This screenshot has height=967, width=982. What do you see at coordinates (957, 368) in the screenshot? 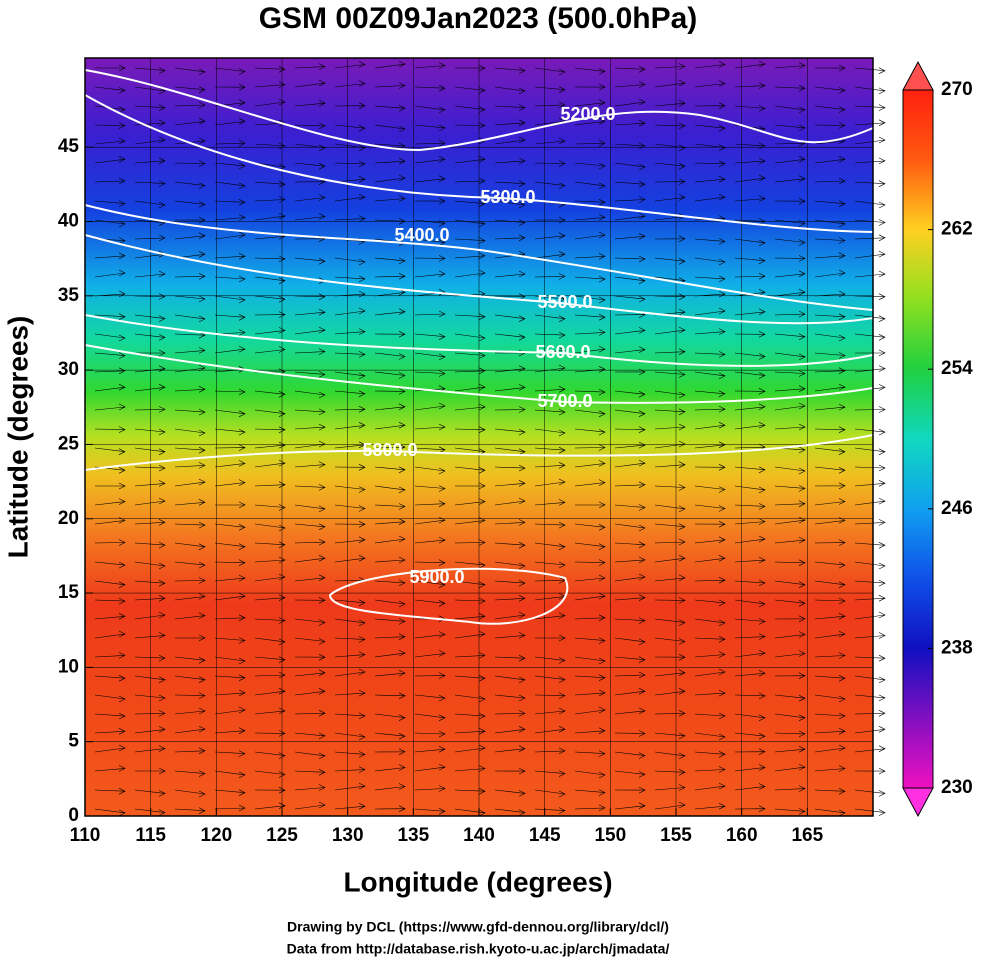
I see `colorbar-tick-label: 254` at bounding box center [957, 368].